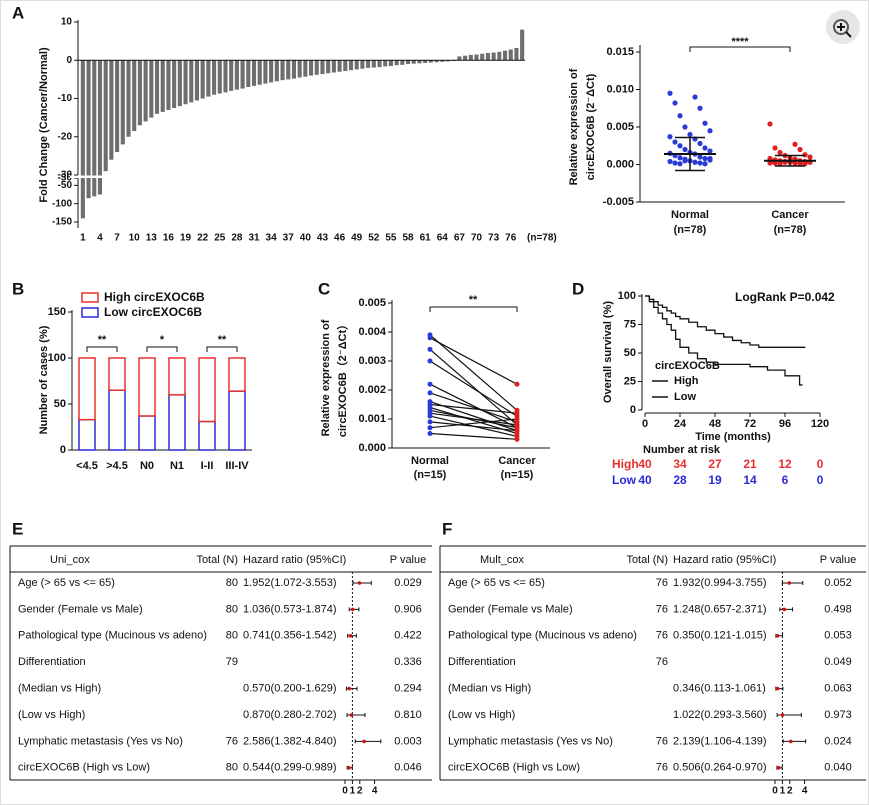  I want to click on column-header: P value, so click(408, 560).